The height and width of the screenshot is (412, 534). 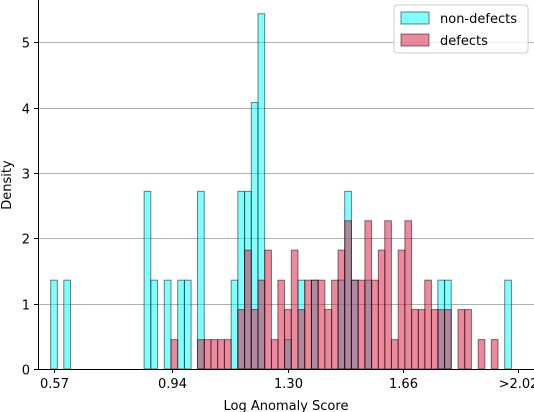 What do you see at coordinates (461, 29) in the screenshot?
I see `legend: non-defects defects` at bounding box center [461, 29].